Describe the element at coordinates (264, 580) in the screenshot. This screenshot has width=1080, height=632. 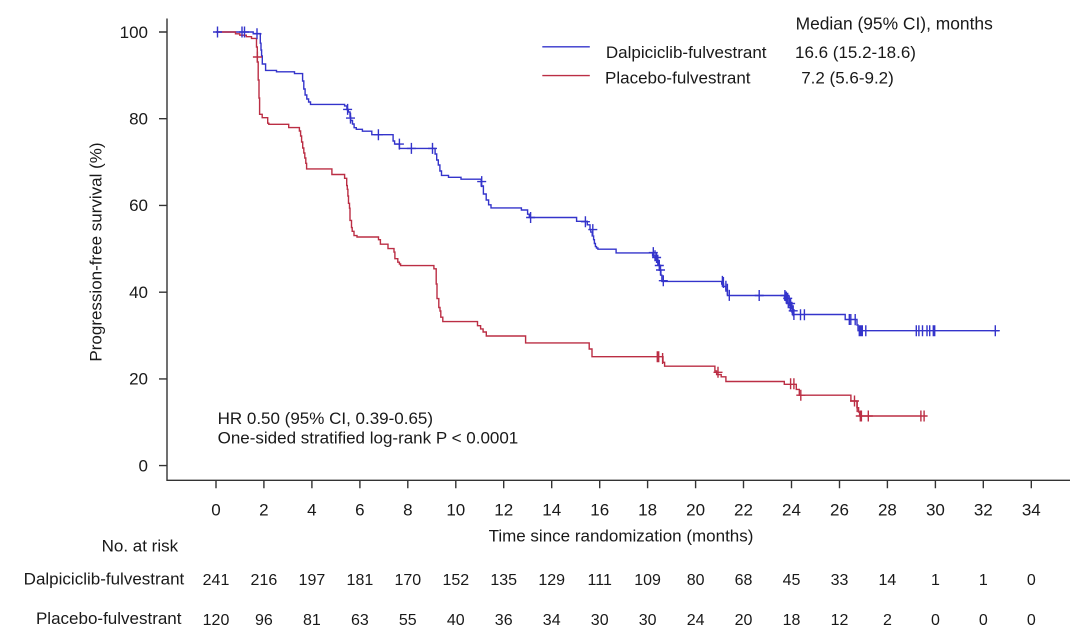
I see `svg-text: 216` at that location.